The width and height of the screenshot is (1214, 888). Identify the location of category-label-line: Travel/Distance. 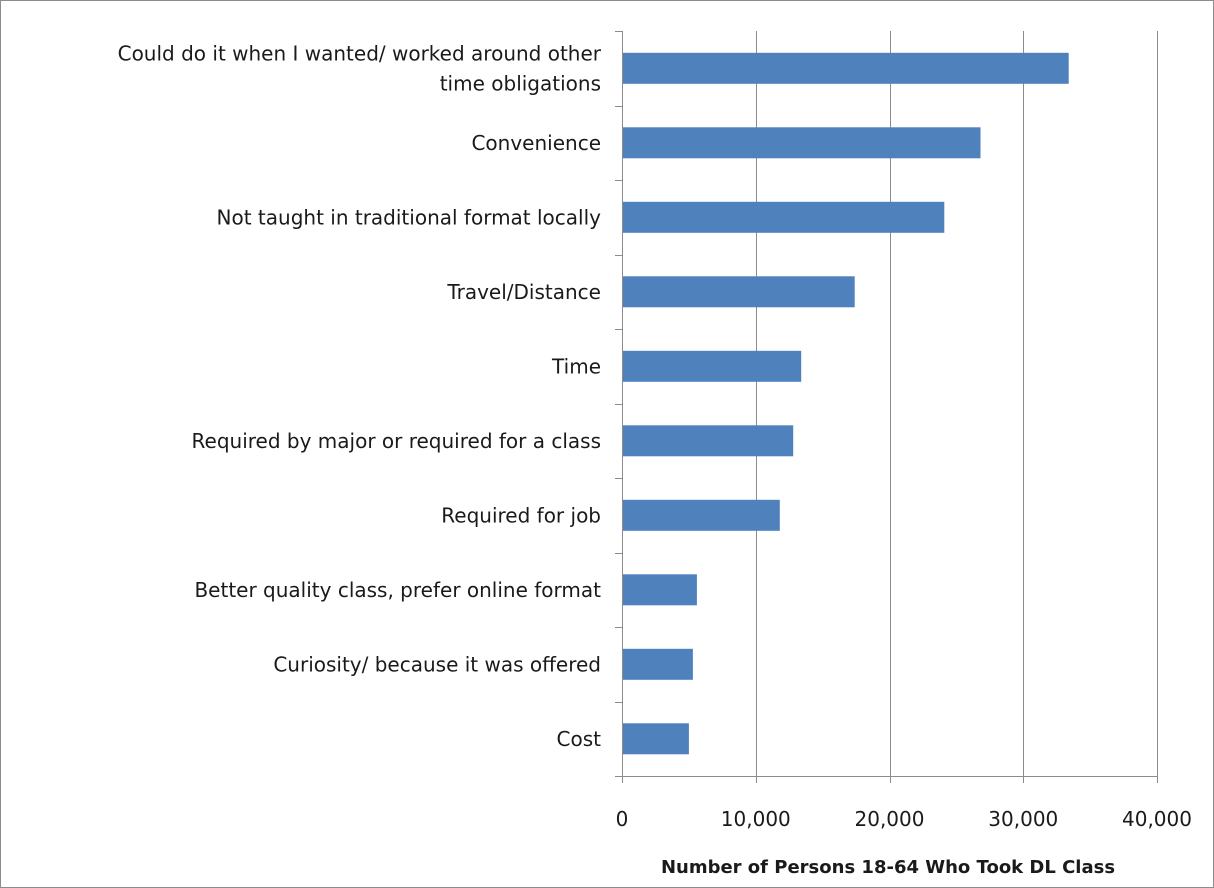
(523, 292).